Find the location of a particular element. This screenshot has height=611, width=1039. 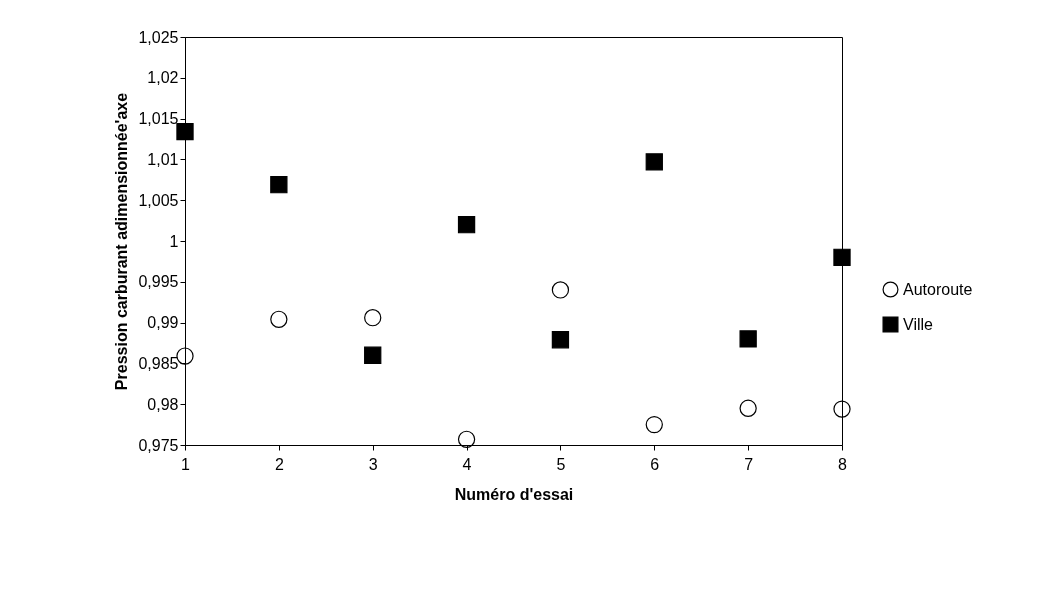

x-tick-label: 3 is located at coordinates (373, 464).